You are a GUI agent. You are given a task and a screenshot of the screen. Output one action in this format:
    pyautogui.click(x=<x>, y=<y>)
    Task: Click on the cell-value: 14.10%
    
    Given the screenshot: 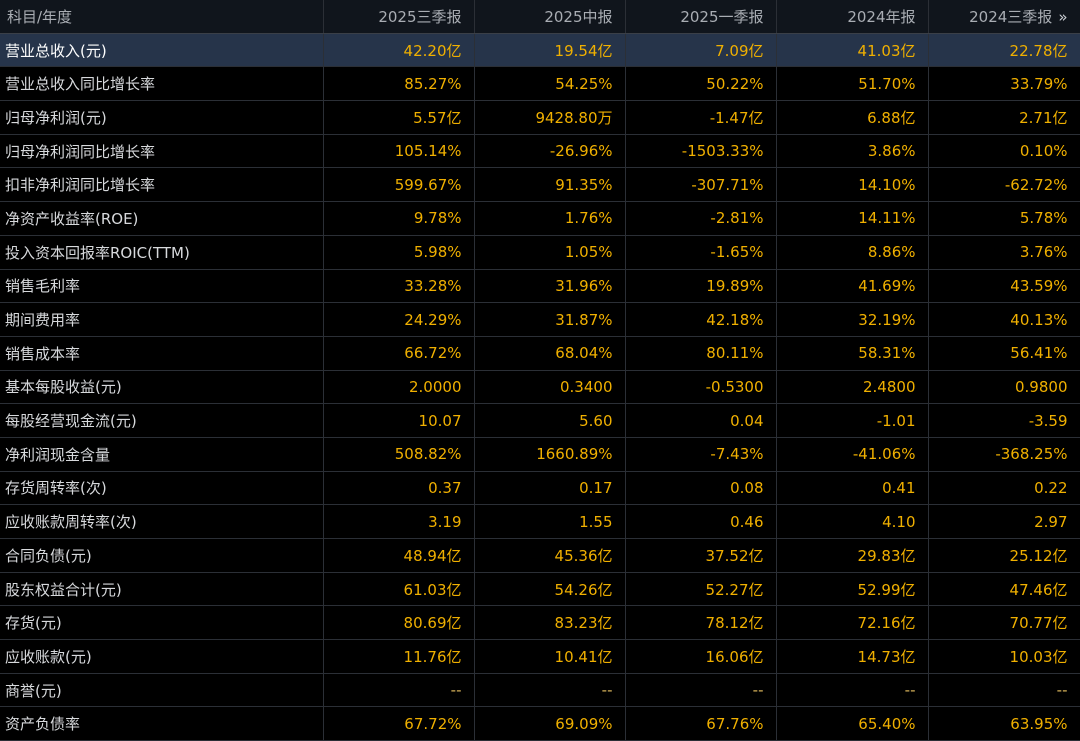 What is the action you would take?
    pyautogui.click(x=852, y=185)
    